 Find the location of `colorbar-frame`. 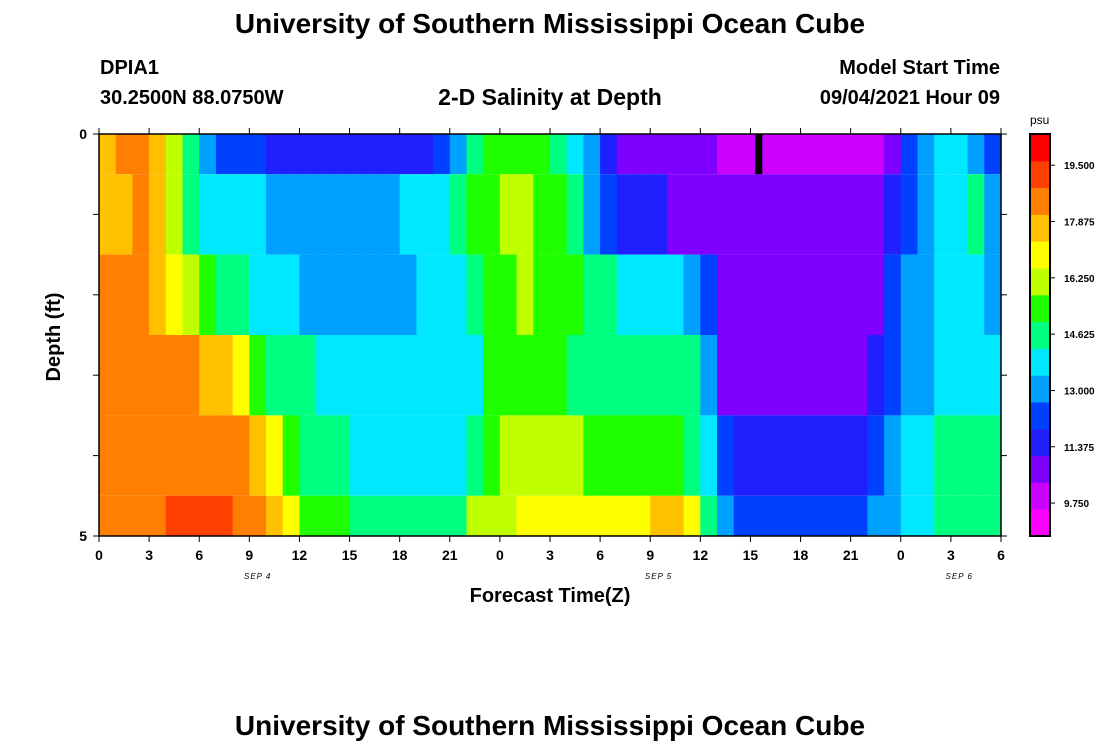

colorbar-frame is located at coordinates (1040, 335).